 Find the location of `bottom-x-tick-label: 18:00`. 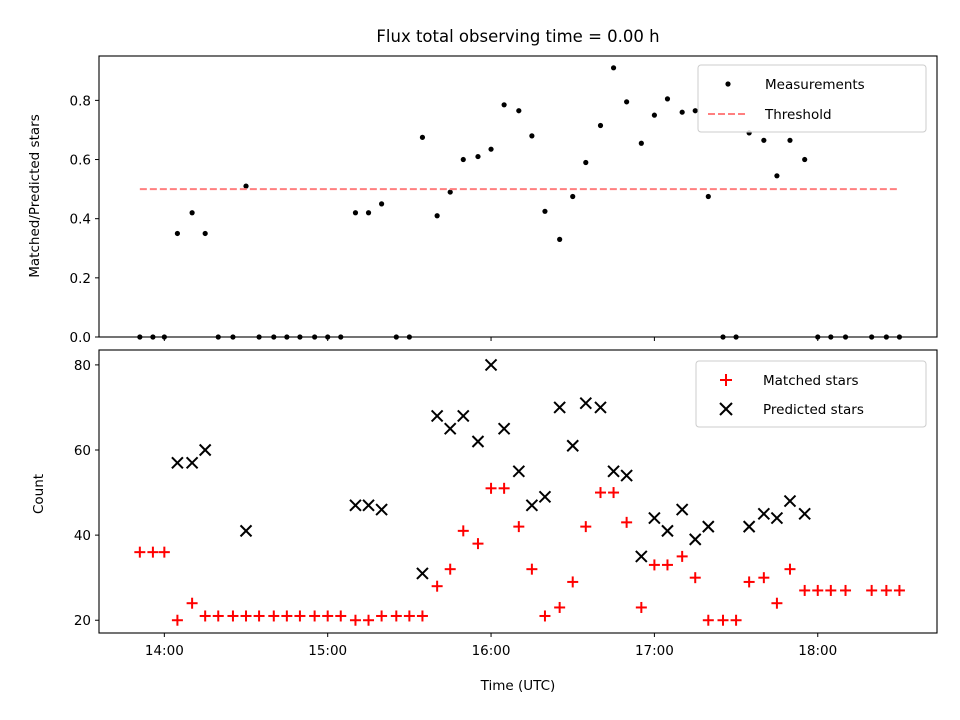

bottom-x-tick-label: 18:00 is located at coordinates (817, 651).